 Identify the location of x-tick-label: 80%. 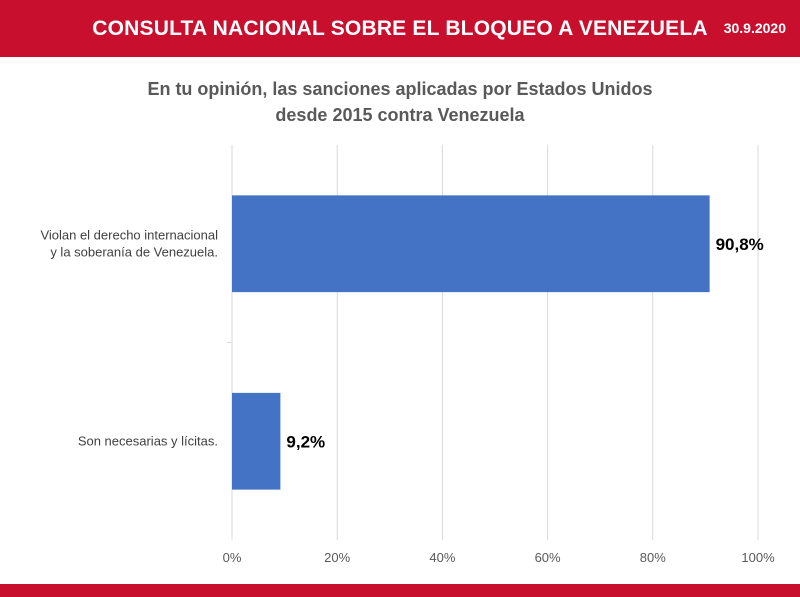
(653, 557).